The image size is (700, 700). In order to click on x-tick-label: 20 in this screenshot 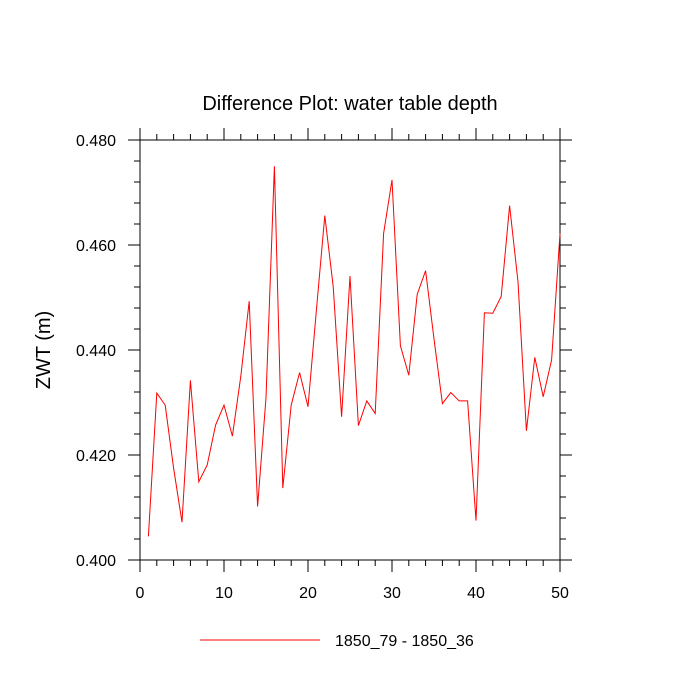, I will do `click(308, 593)`.